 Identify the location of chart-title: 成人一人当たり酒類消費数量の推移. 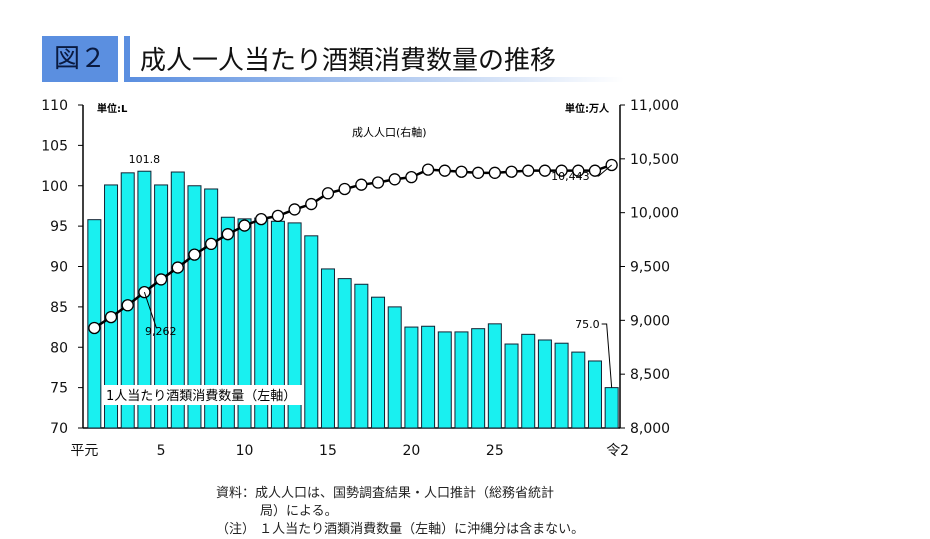
(348, 61).